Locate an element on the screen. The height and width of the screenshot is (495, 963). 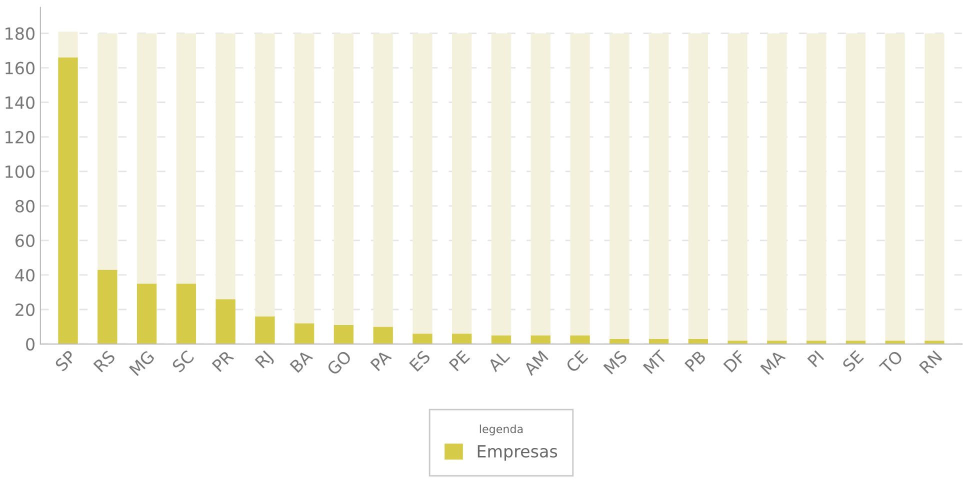
legend-title: legenda is located at coordinates (501, 430).